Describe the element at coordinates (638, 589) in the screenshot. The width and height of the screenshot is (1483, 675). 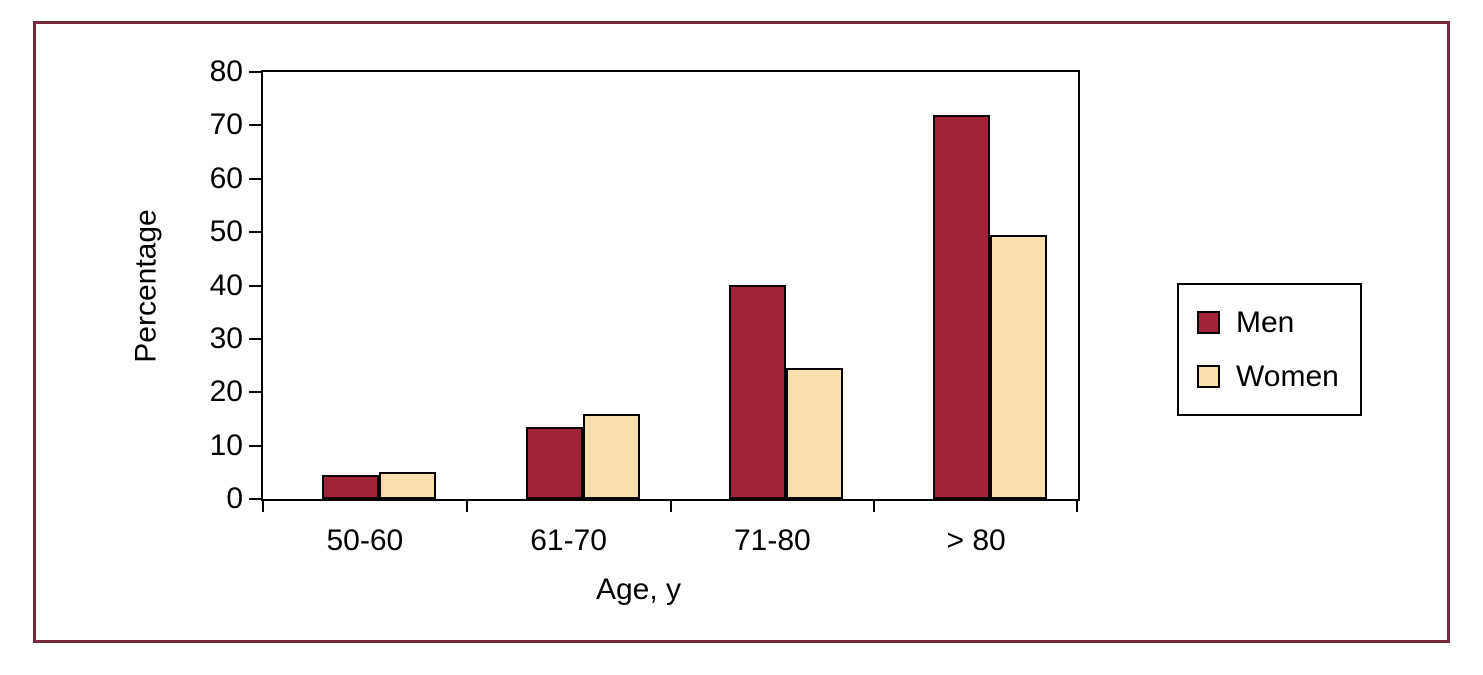
I see `x-axis-title: Age, y` at that location.